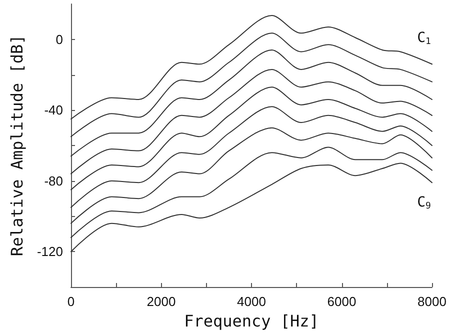  What do you see at coordinates (161, 301) in the screenshot?
I see `x-tick-label: 2000` at bounding box center [161, 301].